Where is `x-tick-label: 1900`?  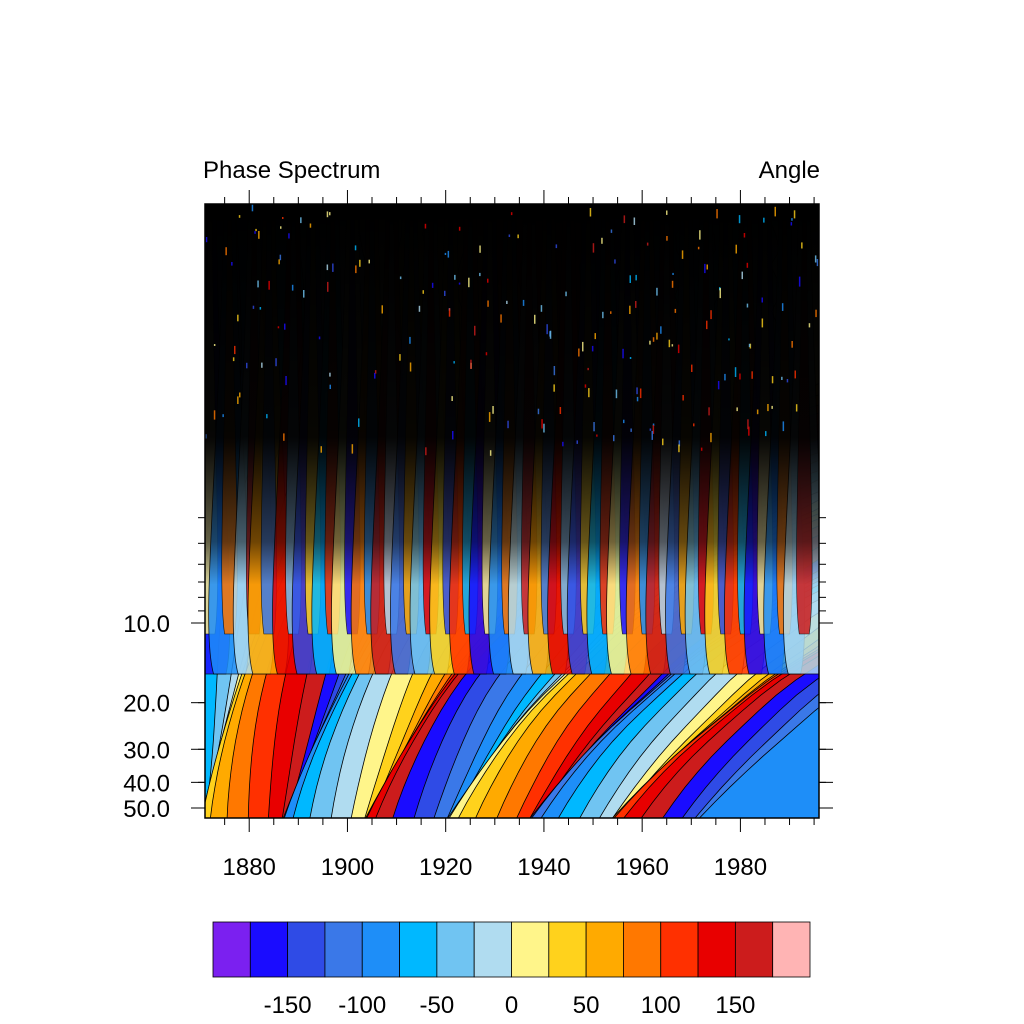
x-tick-label: 1900 is located at coordinates (347, 867).